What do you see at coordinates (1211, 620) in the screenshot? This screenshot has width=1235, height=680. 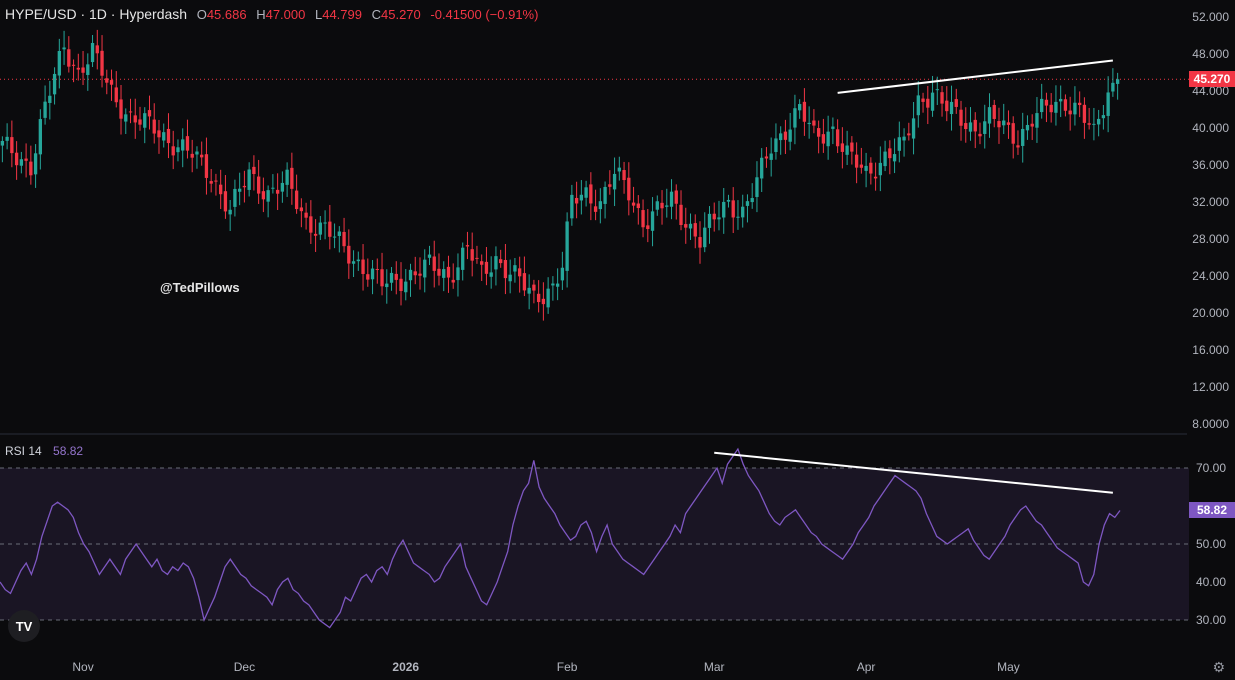 I see `rsi-tick-label: 30.00` at bounding box center [1211, 620].